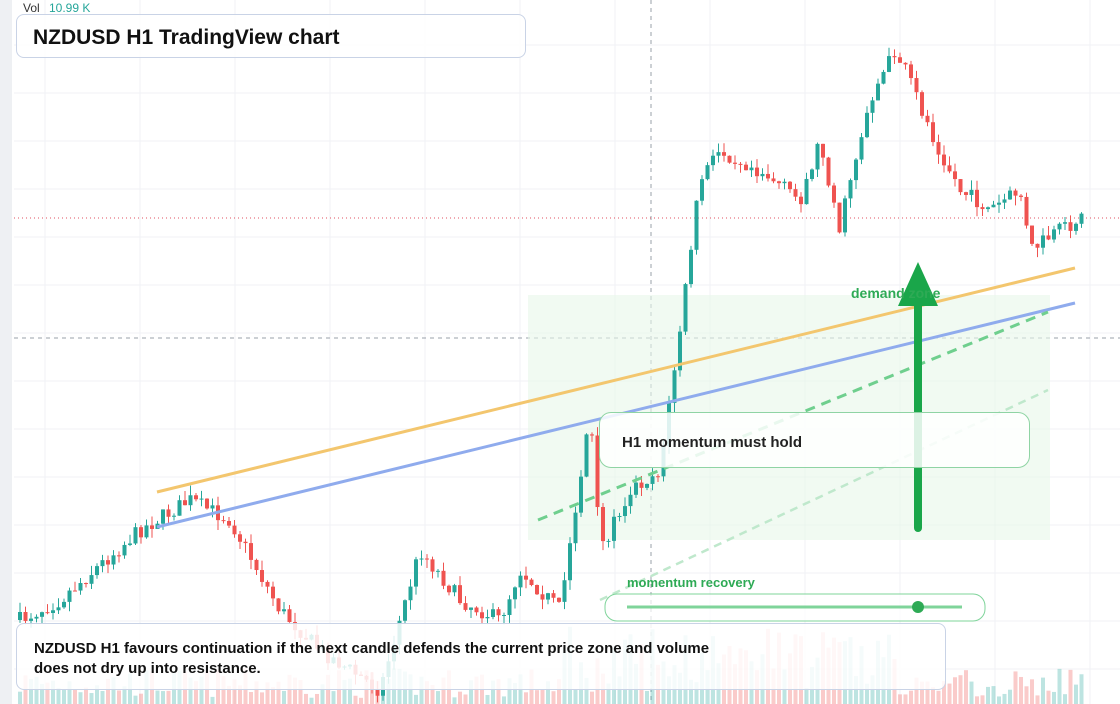 The image size is (1120, 704). What do you see at coordinates (271, 36) in the screenshot?
I see `title-box: NZDUSD H1 TradingView chart` at bounding box center [271, 36].